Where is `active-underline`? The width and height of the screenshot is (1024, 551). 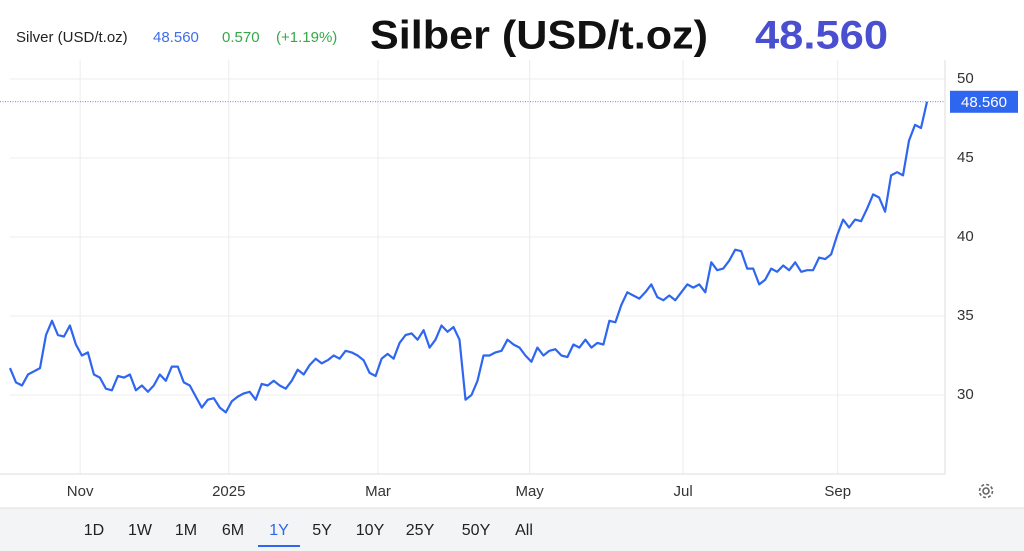
active-underline is located at coordinates (279, 546).